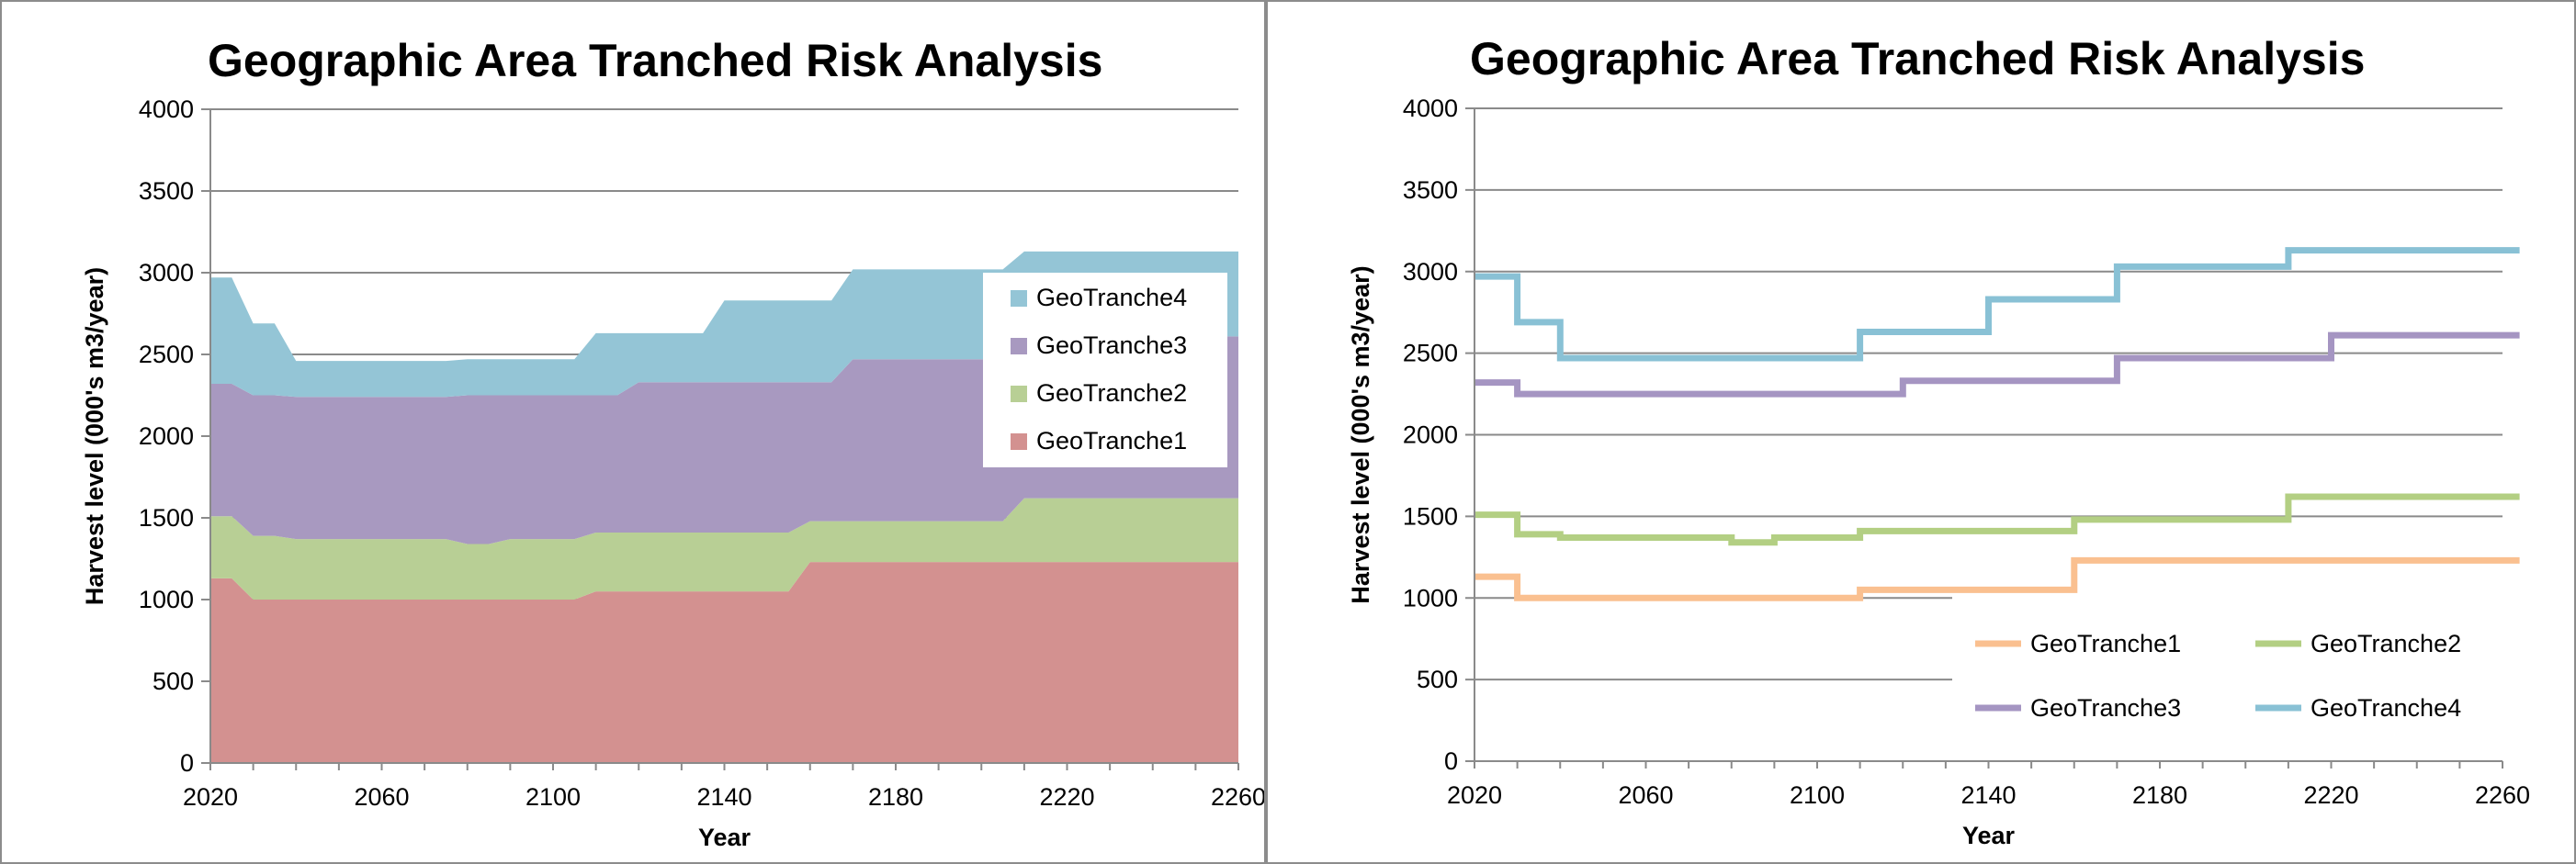  I want to click on line-geotranche1, so click(1997, 579).